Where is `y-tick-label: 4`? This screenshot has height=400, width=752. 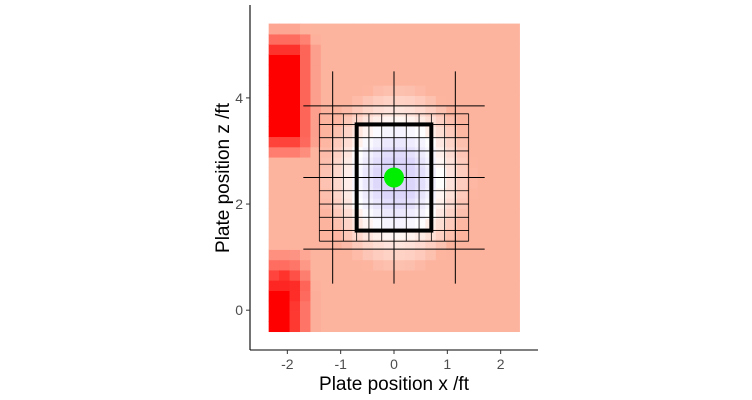 y-tick-label: 4 is located at coordinates (239, 98).